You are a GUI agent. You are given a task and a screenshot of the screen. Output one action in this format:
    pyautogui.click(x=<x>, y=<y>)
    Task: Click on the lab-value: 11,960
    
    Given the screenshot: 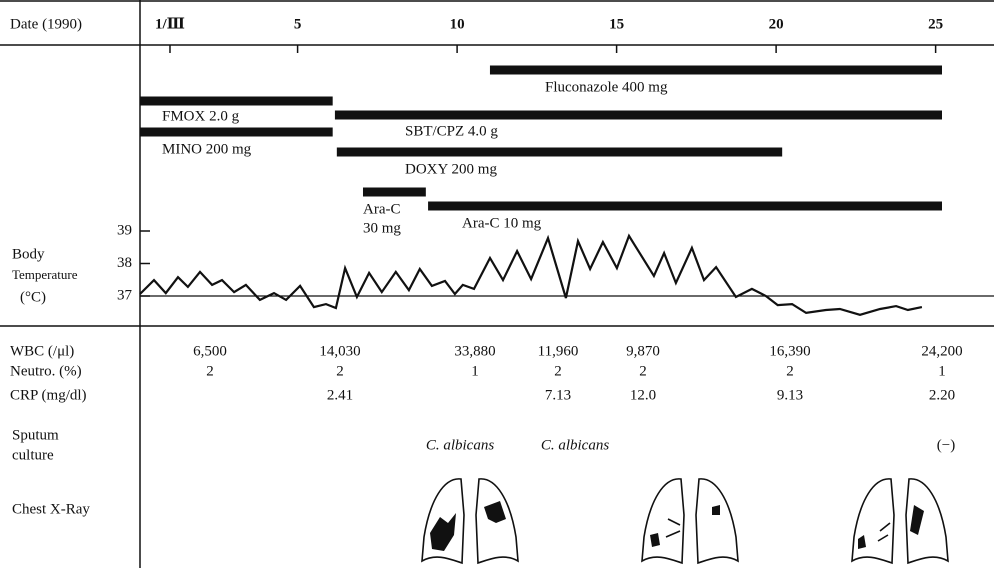 What is the action you would take?
    pyautogui.click(x=558, y=351)
    